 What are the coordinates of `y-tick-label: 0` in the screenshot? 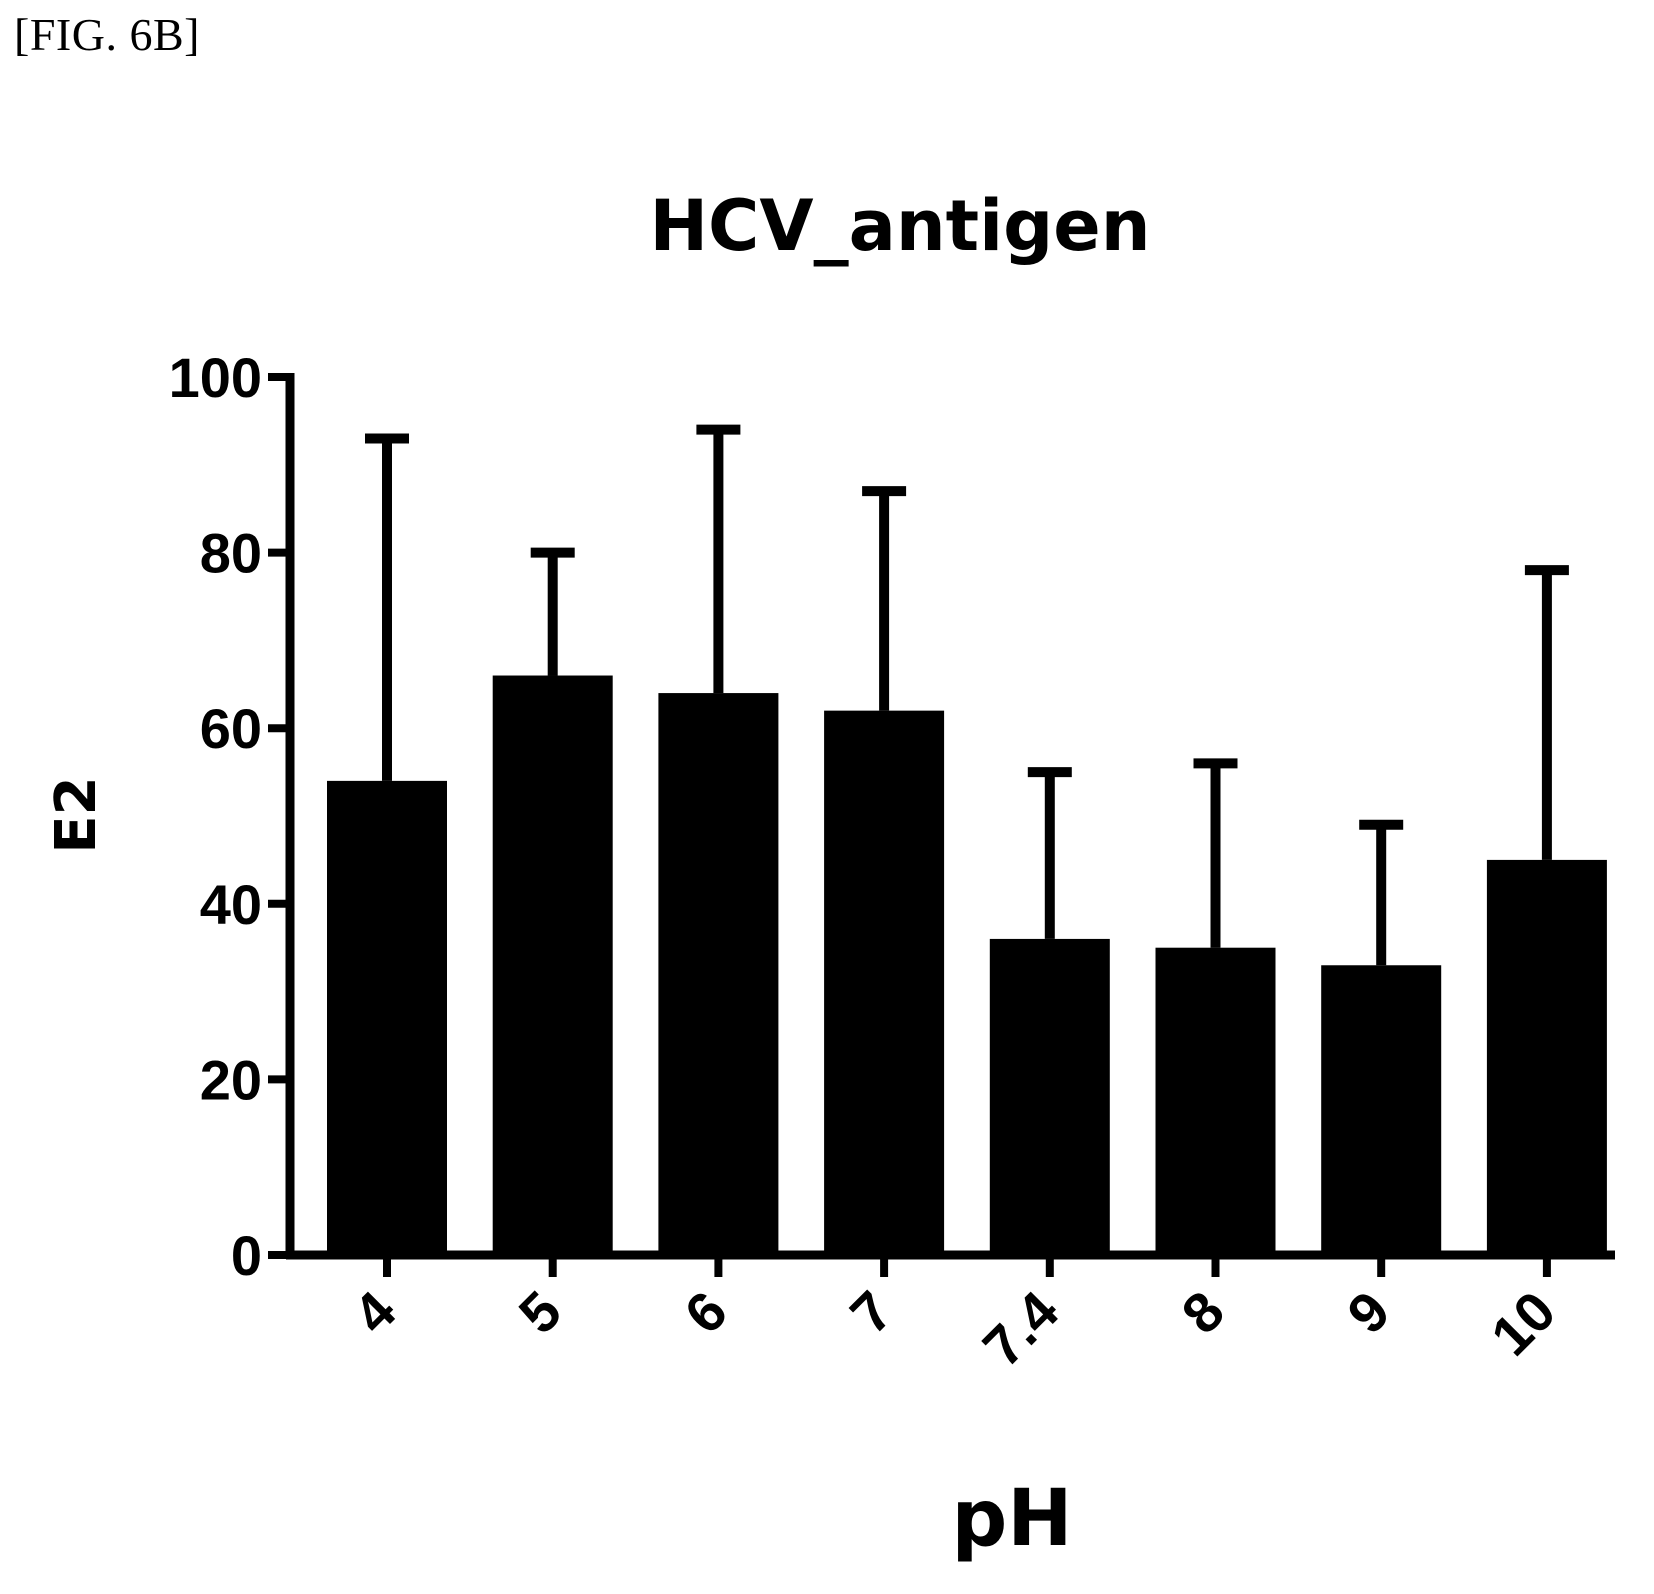 It's located at (246, 1255).